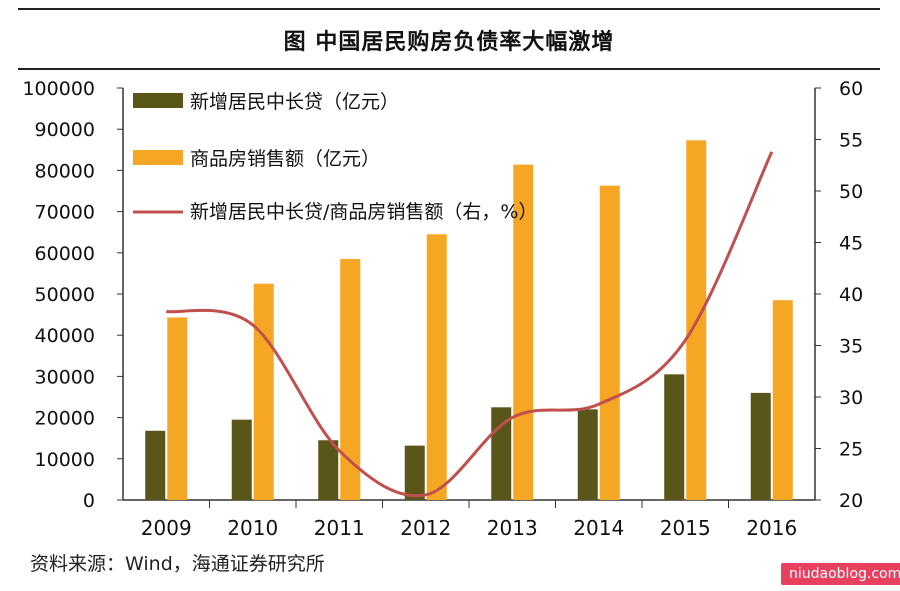 The height and width of the screenshot is (591, 900). I want to click on right-tick-label: 60, so click(851, 89).